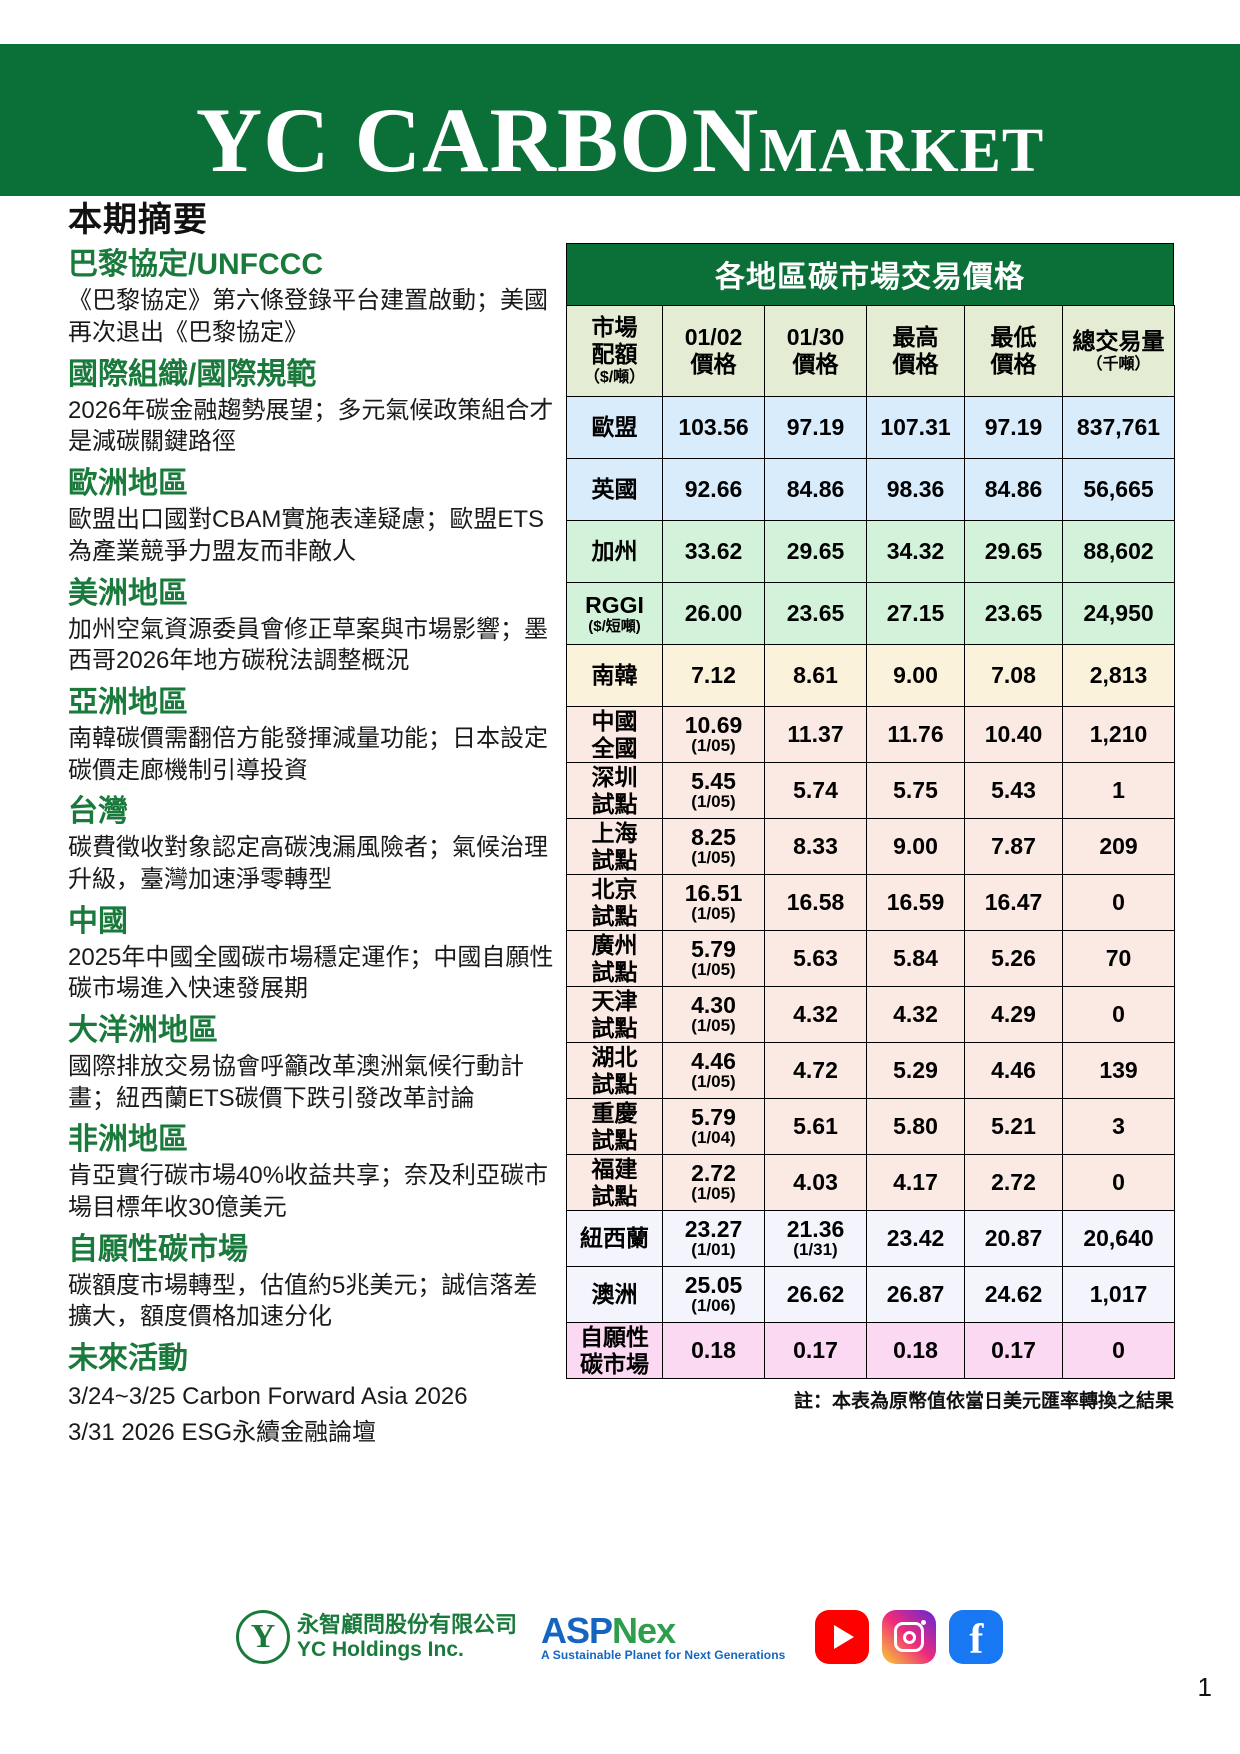  What do you see at coordinates (614, 791) in the screenshot?
I see `cell-market: 深圳 試點` at bounding box center [614, 791].